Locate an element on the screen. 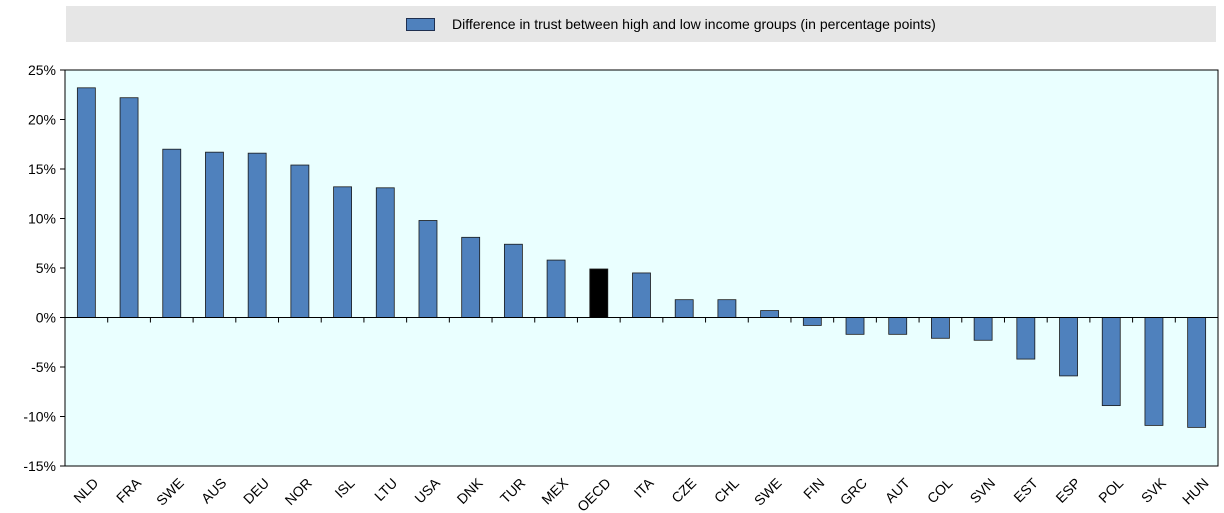 This screenshot has height=513, width=1224. y-tick-label: -15% is located at coordinates (39, 466).